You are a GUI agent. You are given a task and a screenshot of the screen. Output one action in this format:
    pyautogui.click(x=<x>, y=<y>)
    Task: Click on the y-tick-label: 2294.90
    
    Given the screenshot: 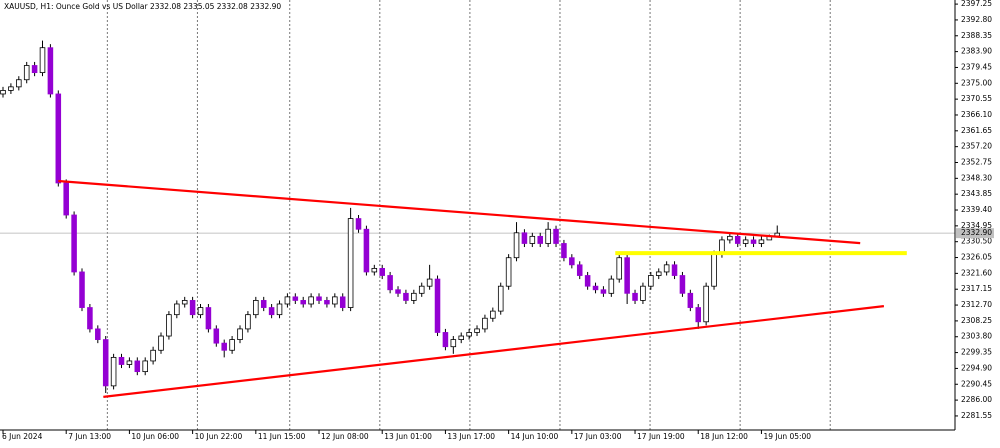 What is the action you would take?
    pyautogui.click(x=976, y=367)
    